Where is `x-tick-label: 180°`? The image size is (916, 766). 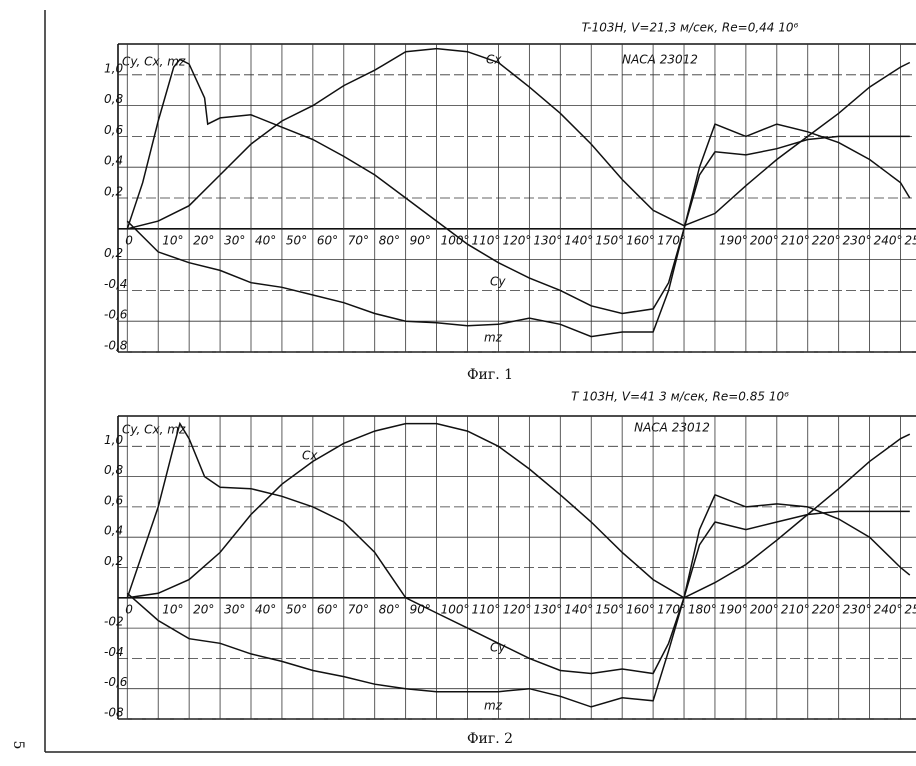
x-tick-label: 180° is located at coordinates (702, 609).